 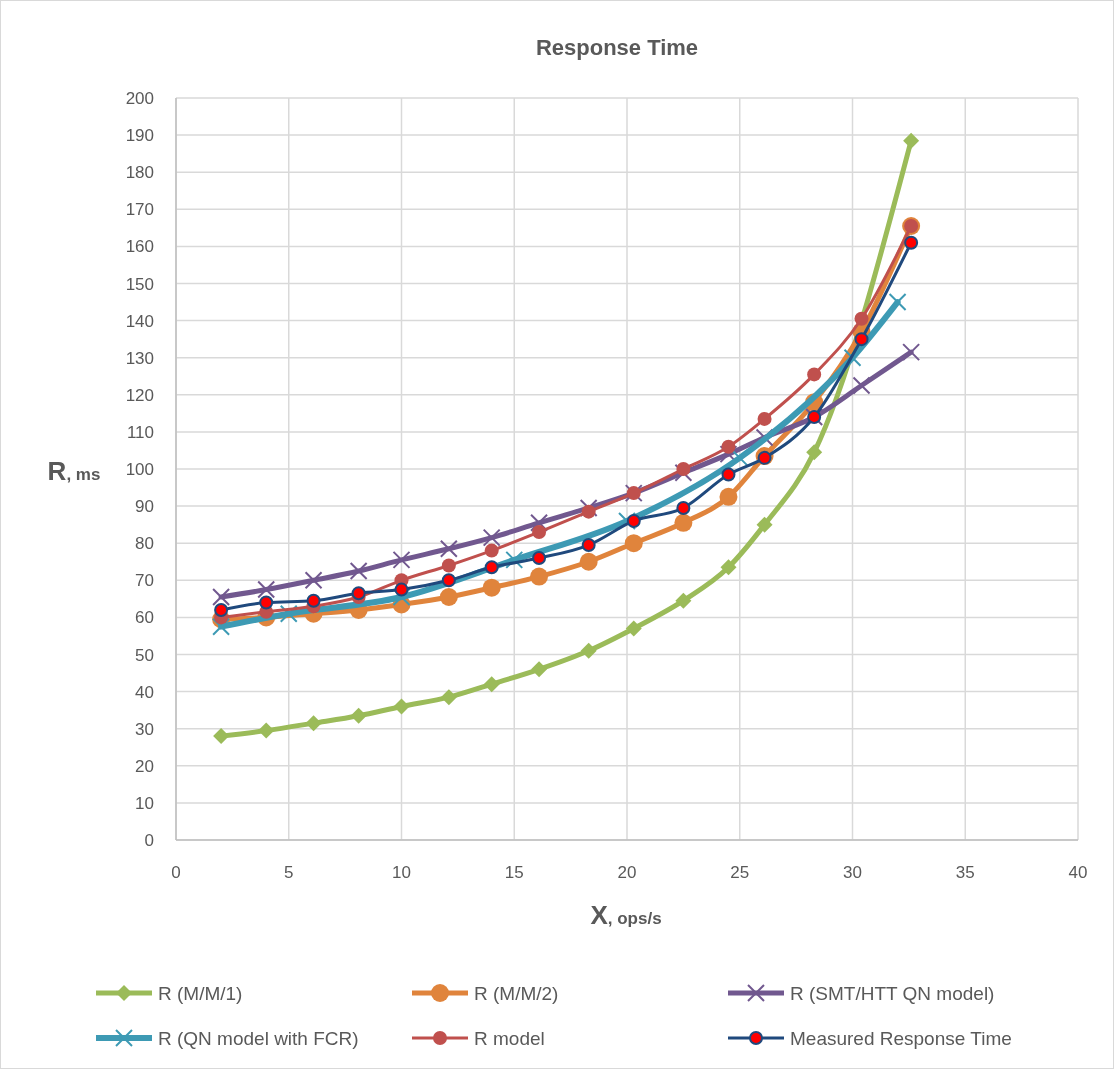 I want to click on legend-label: Measured Response Time, so click(x=901, y=1038).